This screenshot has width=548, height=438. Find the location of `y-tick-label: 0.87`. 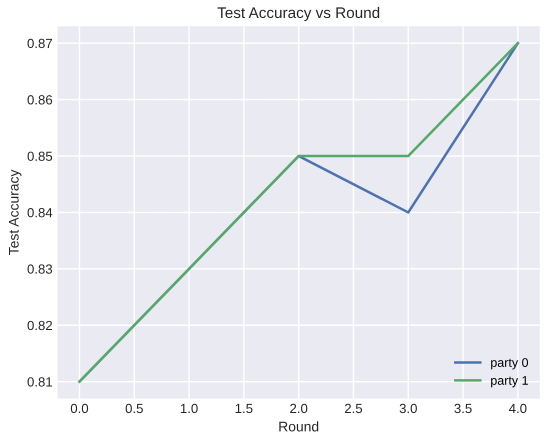

y-tick-label: 0.87 is located at coordinates (40, 43).